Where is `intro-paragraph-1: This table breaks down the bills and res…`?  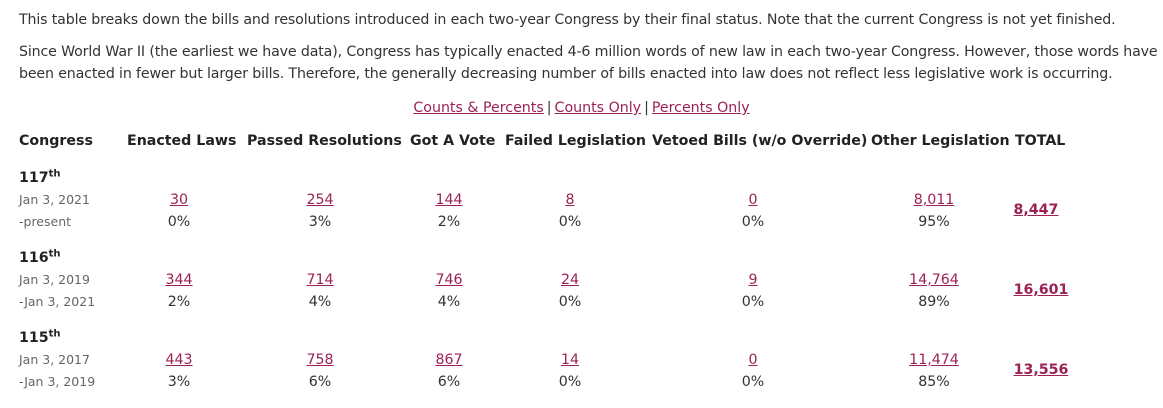 intro-paragraph-1: This table breaks down the bills and res… is located at coordinates (567, 20).